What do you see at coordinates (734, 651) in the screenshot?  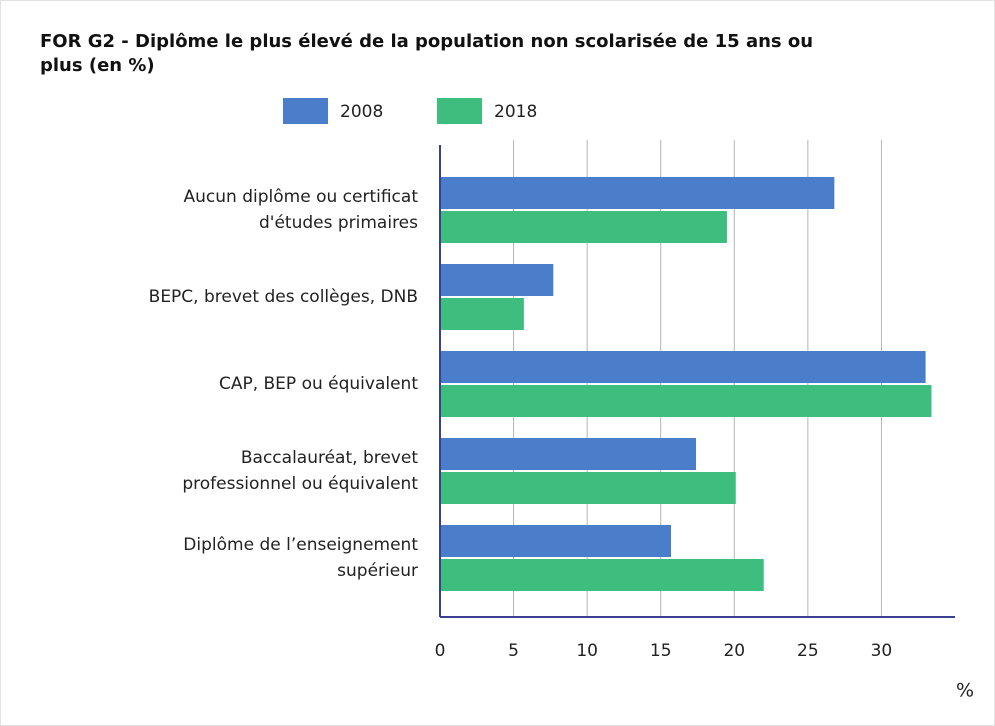 I see `x-tick-label: 20` at bounding box center [734, 651].